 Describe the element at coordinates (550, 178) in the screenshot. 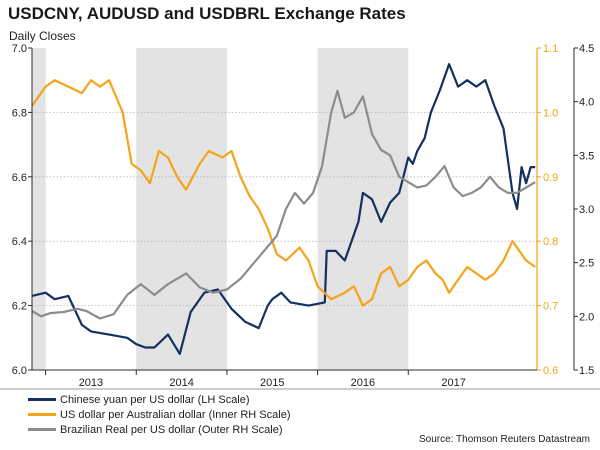

I see `right-inner-tick-label-3: 0.9` at that location.